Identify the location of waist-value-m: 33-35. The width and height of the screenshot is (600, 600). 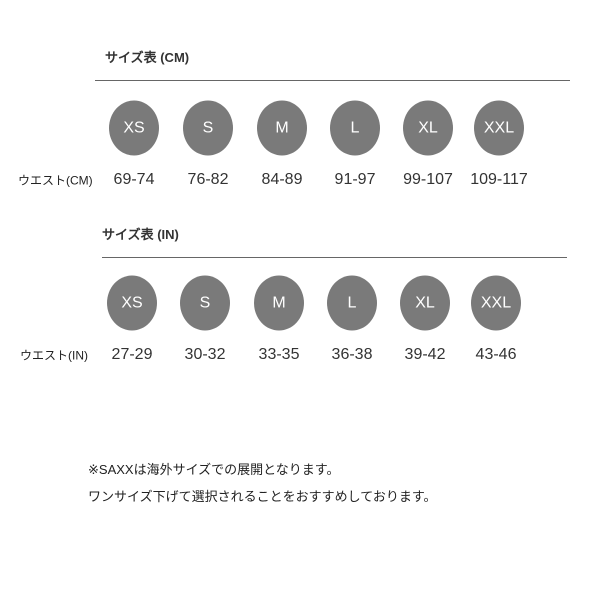
(279, 354).